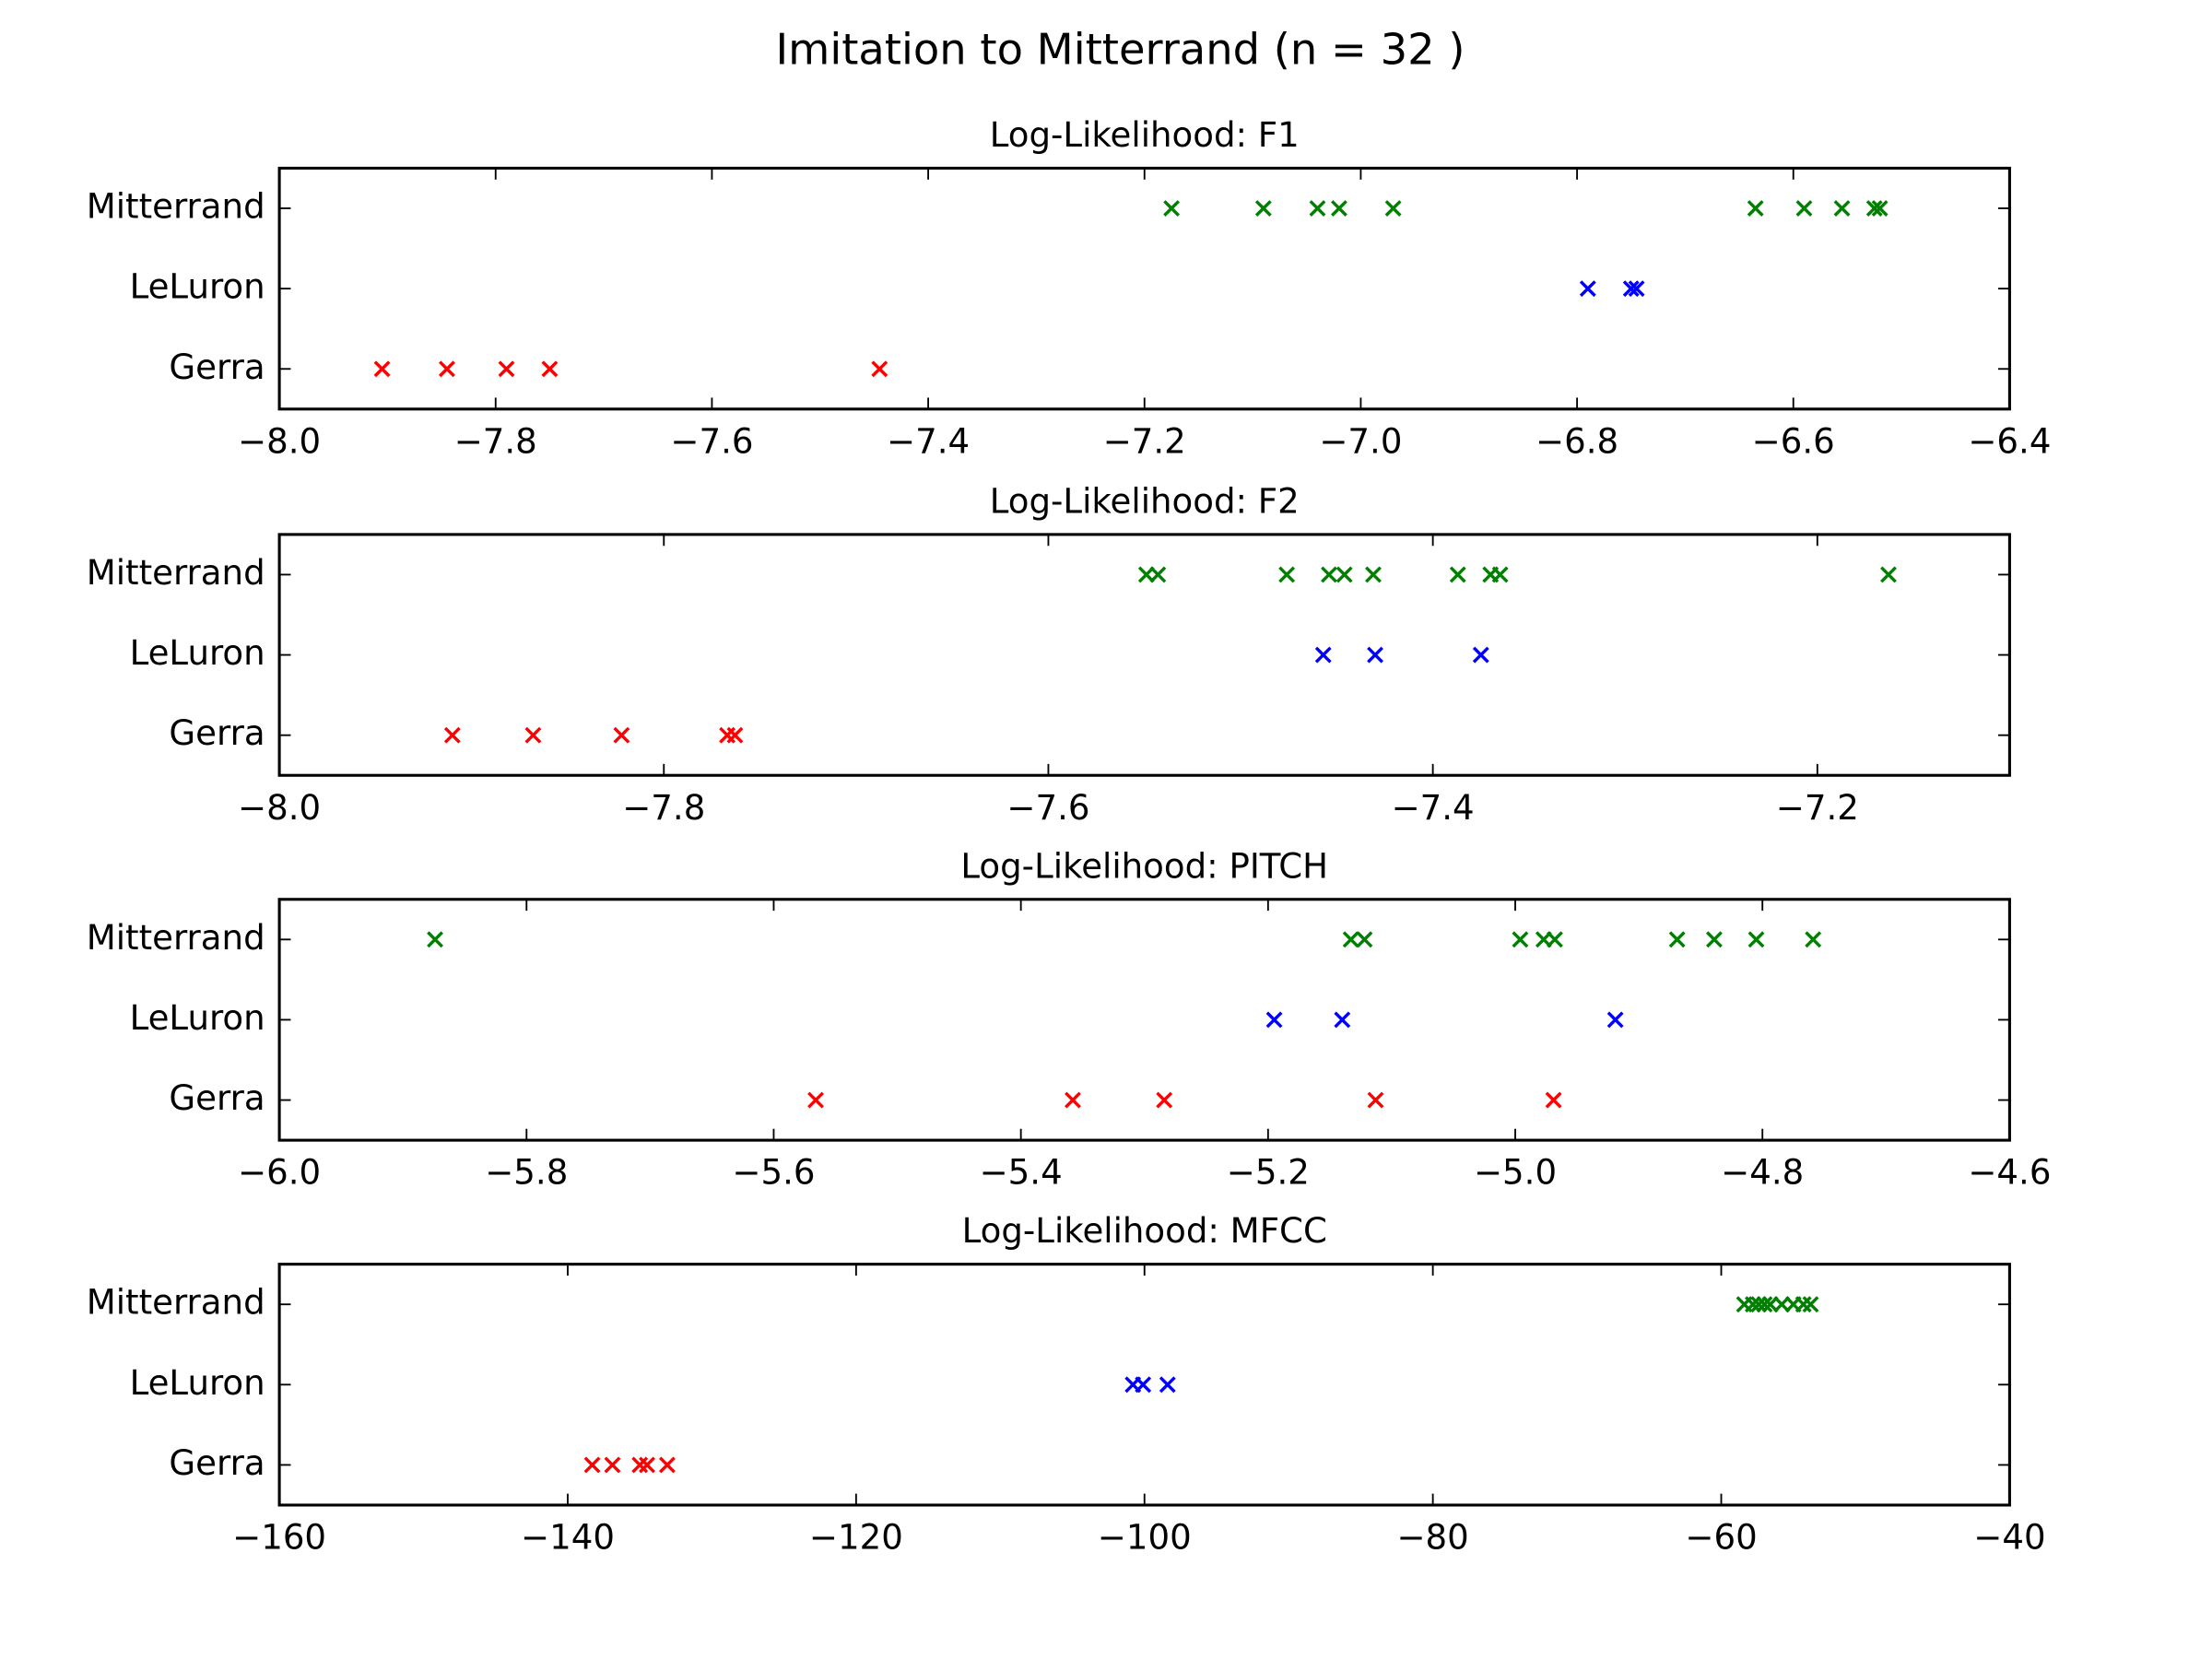 Image resolution: width=2212 pixels, height=1659 pixels. I want to click on subplot-title: Log-Likelihood: PITCH, so click(1144, 866).